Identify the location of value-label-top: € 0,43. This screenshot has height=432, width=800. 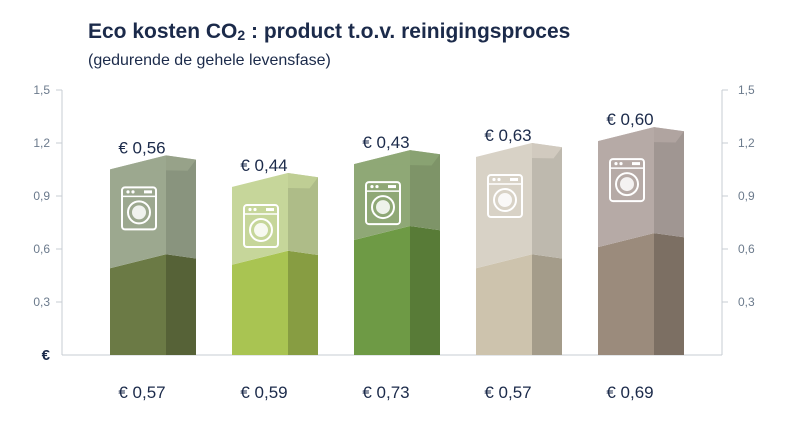
(385, 142).